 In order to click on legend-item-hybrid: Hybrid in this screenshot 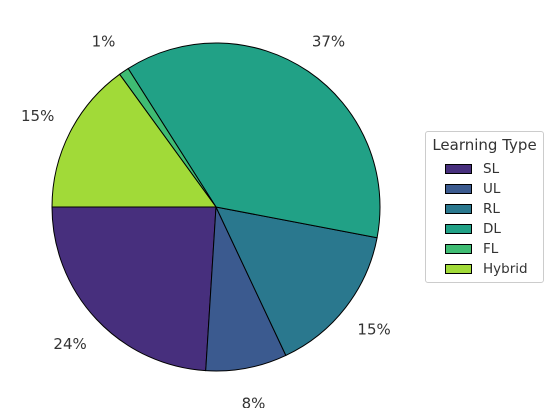, I will do `click(486, 269)`.